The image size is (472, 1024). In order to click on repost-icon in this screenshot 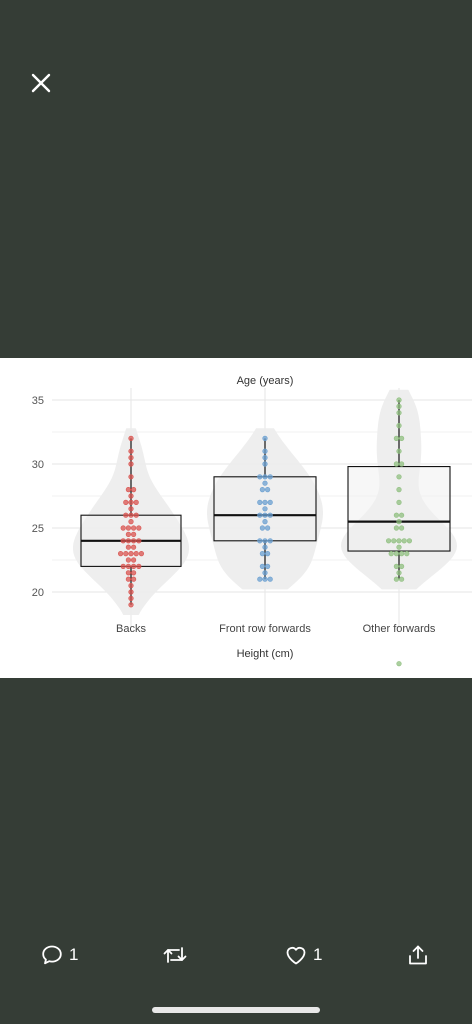, I will do `click(175, 955)`.